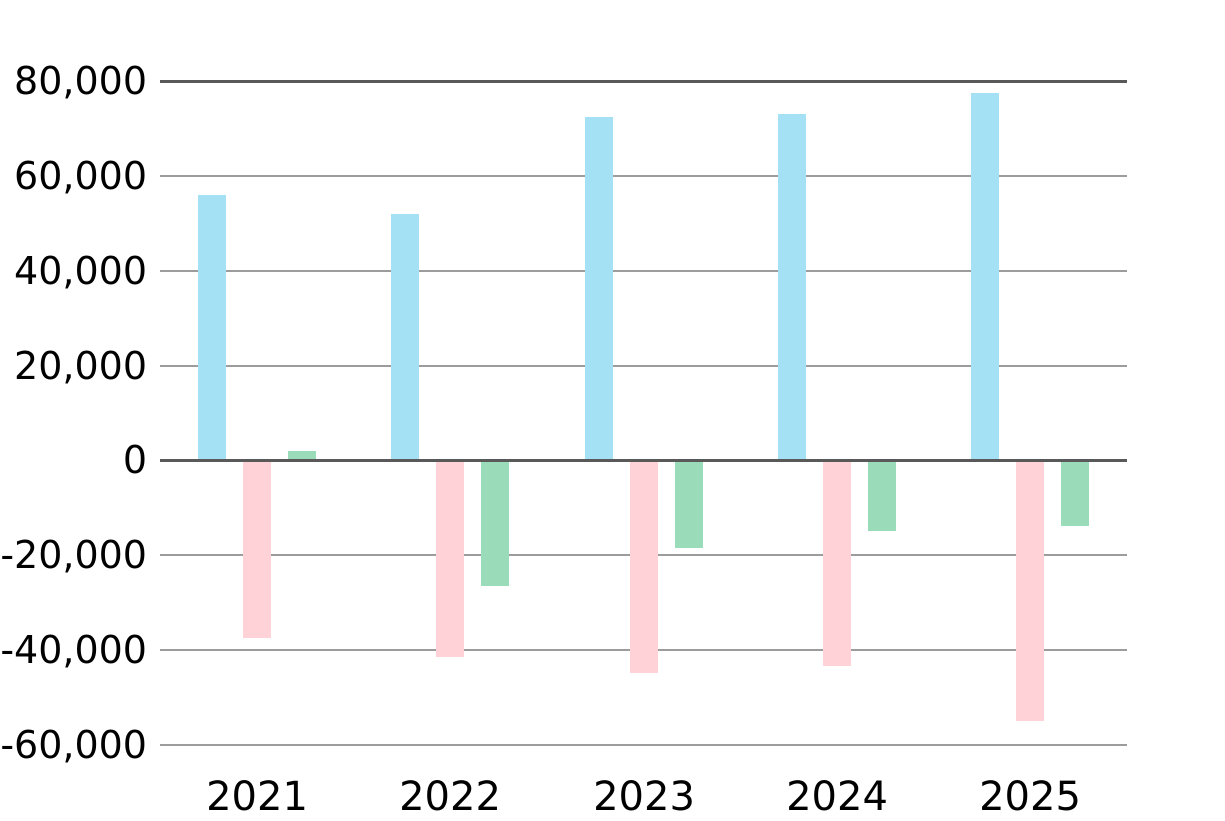 This screenshot has width=1225, height=821. Describe the element at coordinates (73, 650) in the screenshot. I see `y-tick-label: -40,000` at that location.